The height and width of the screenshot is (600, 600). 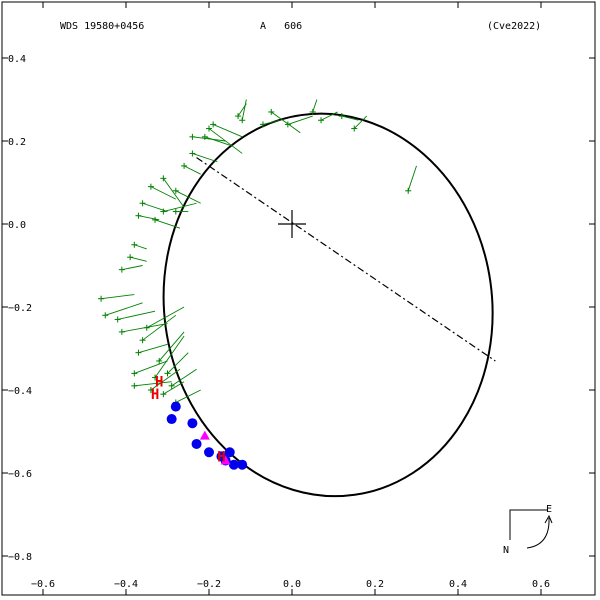 I want to click on y-tick-label: −0.8, so click(x=20, y=557).